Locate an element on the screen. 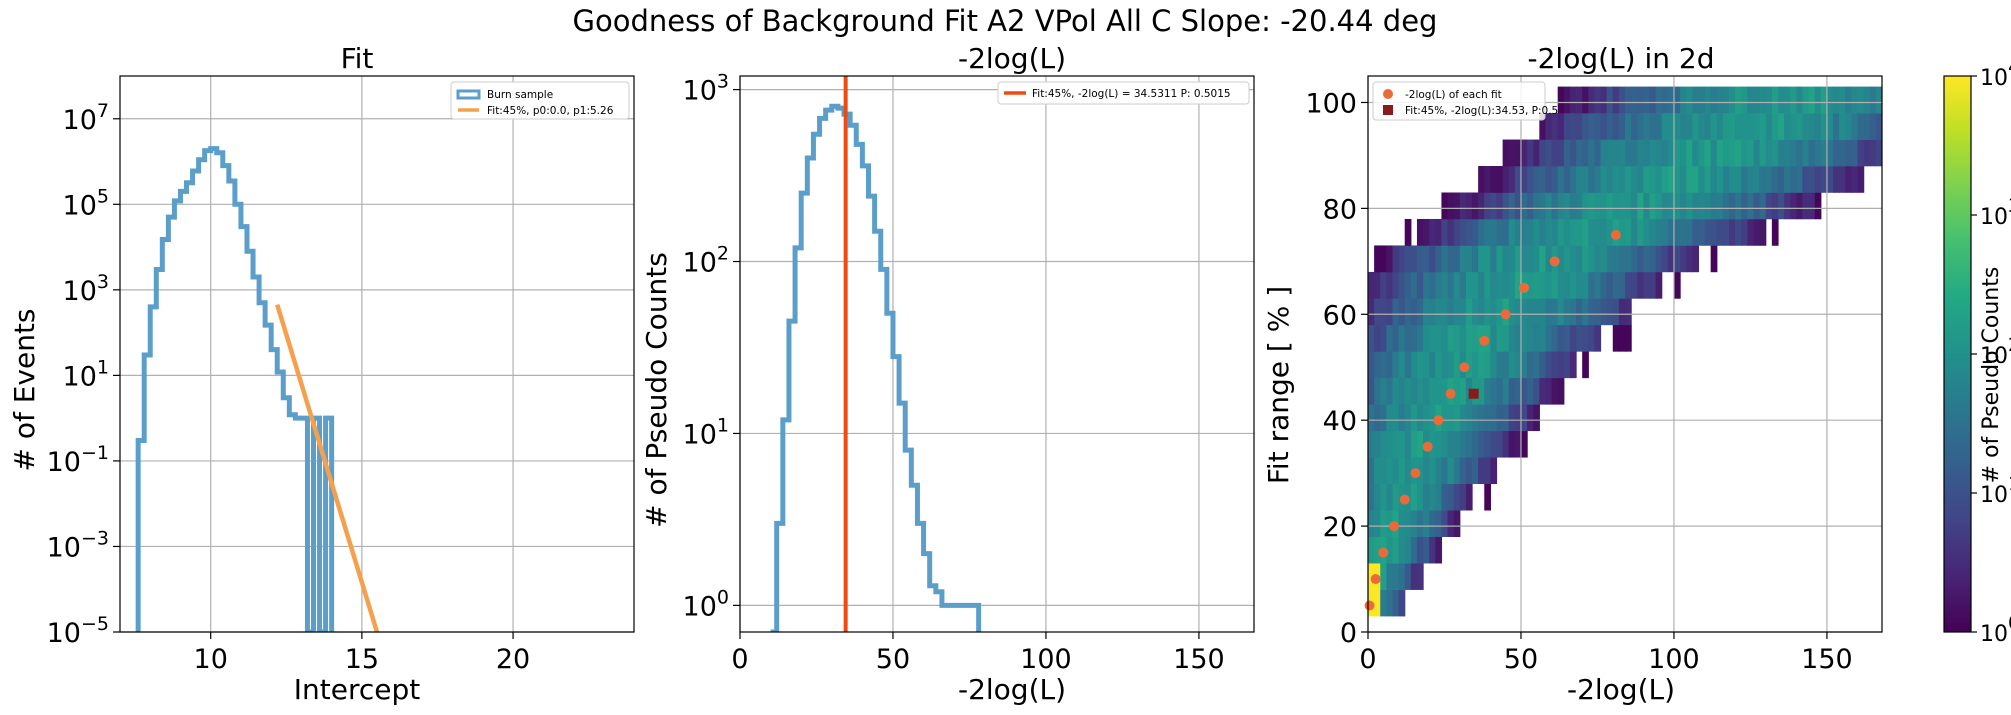 The width and height of the screenshot is (2011, 715). y-tick-label: 40 is located at coordinates (1340, 421).